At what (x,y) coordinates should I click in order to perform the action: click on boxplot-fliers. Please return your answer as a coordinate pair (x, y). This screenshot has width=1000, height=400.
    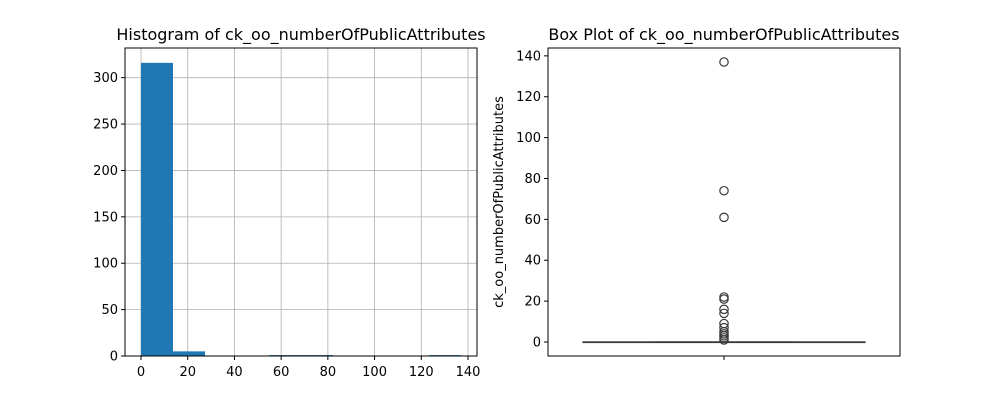
    Looking at the image, I should click on (724, 201).